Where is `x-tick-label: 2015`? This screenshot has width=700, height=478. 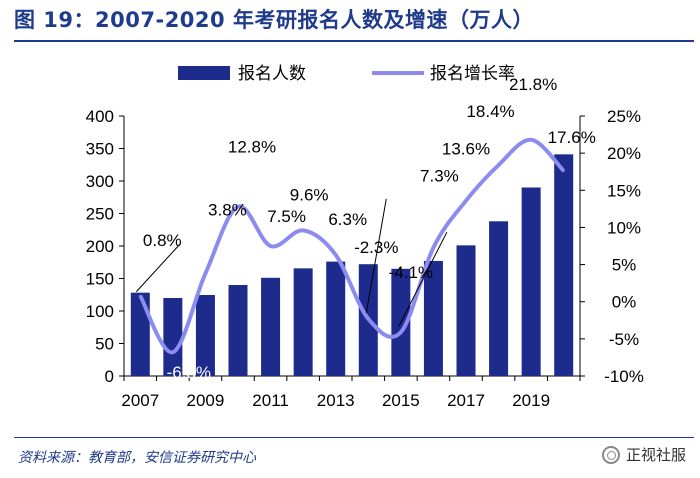
x-tick-label: 2015 is located at coordinates (401, 400).